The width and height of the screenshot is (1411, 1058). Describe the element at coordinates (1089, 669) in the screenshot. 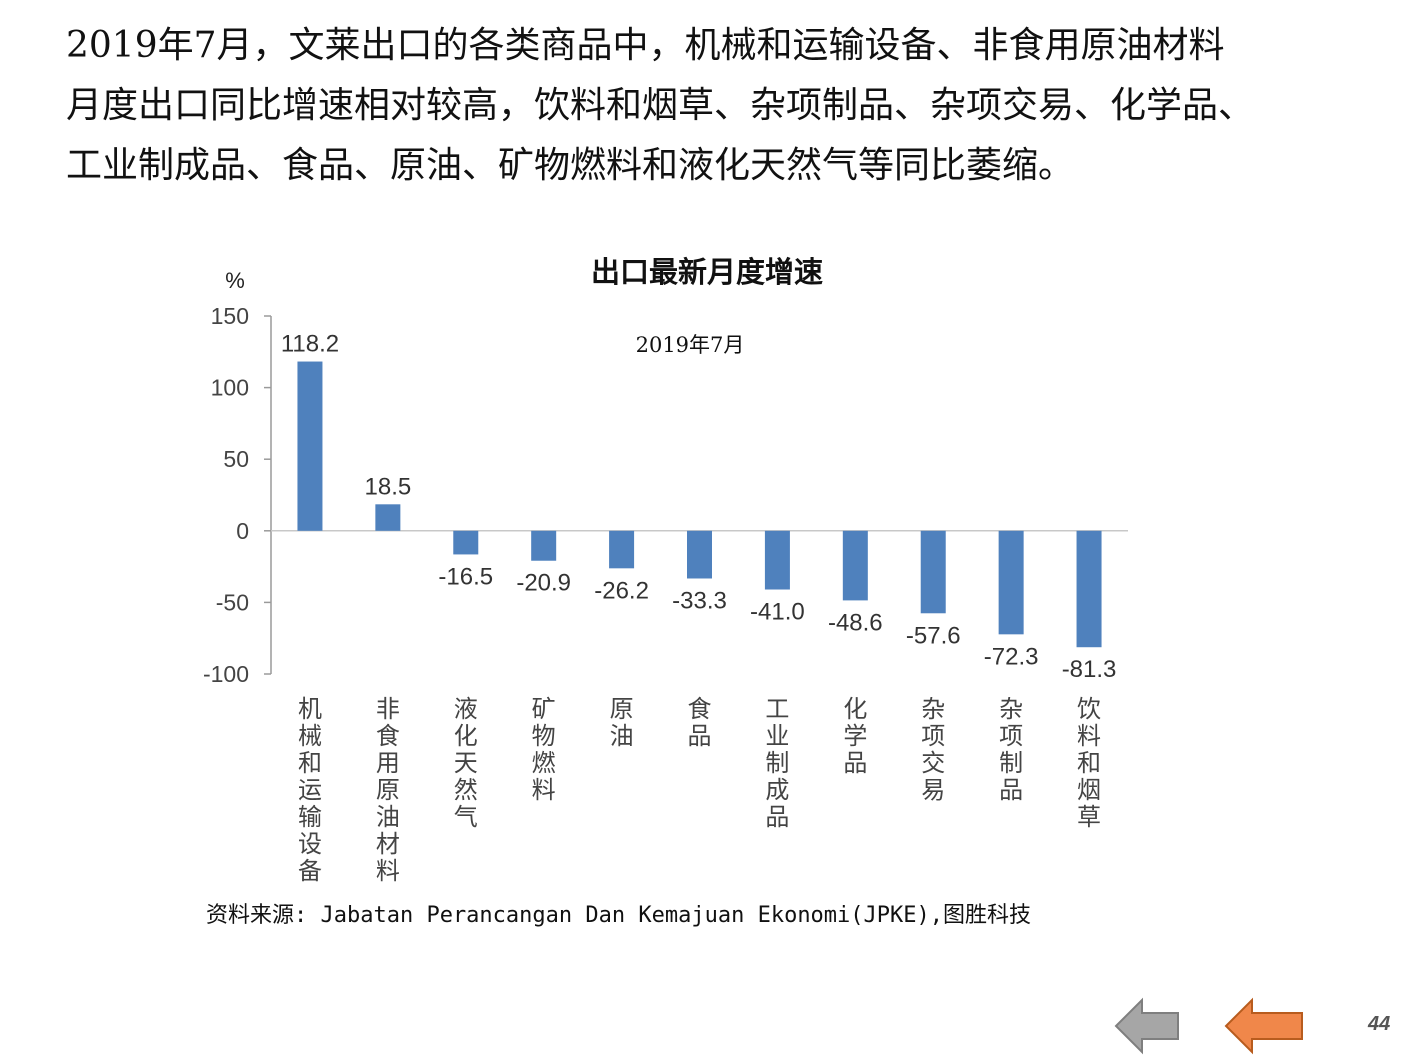

I see `data-label: -81.3` at that location.